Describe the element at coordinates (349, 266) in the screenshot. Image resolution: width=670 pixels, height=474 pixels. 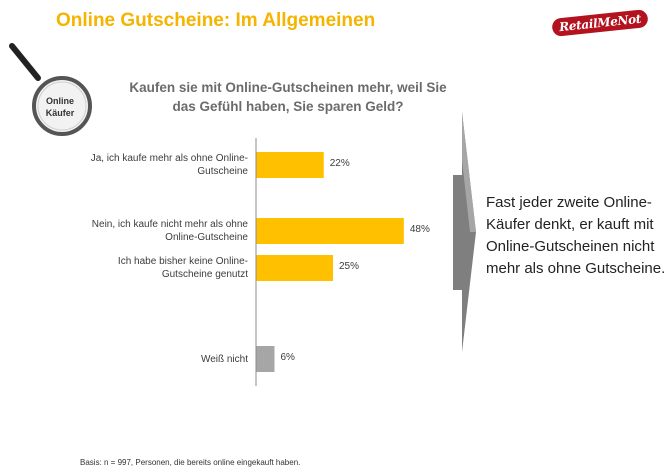
I see `value-label-3: 25%` at that location.